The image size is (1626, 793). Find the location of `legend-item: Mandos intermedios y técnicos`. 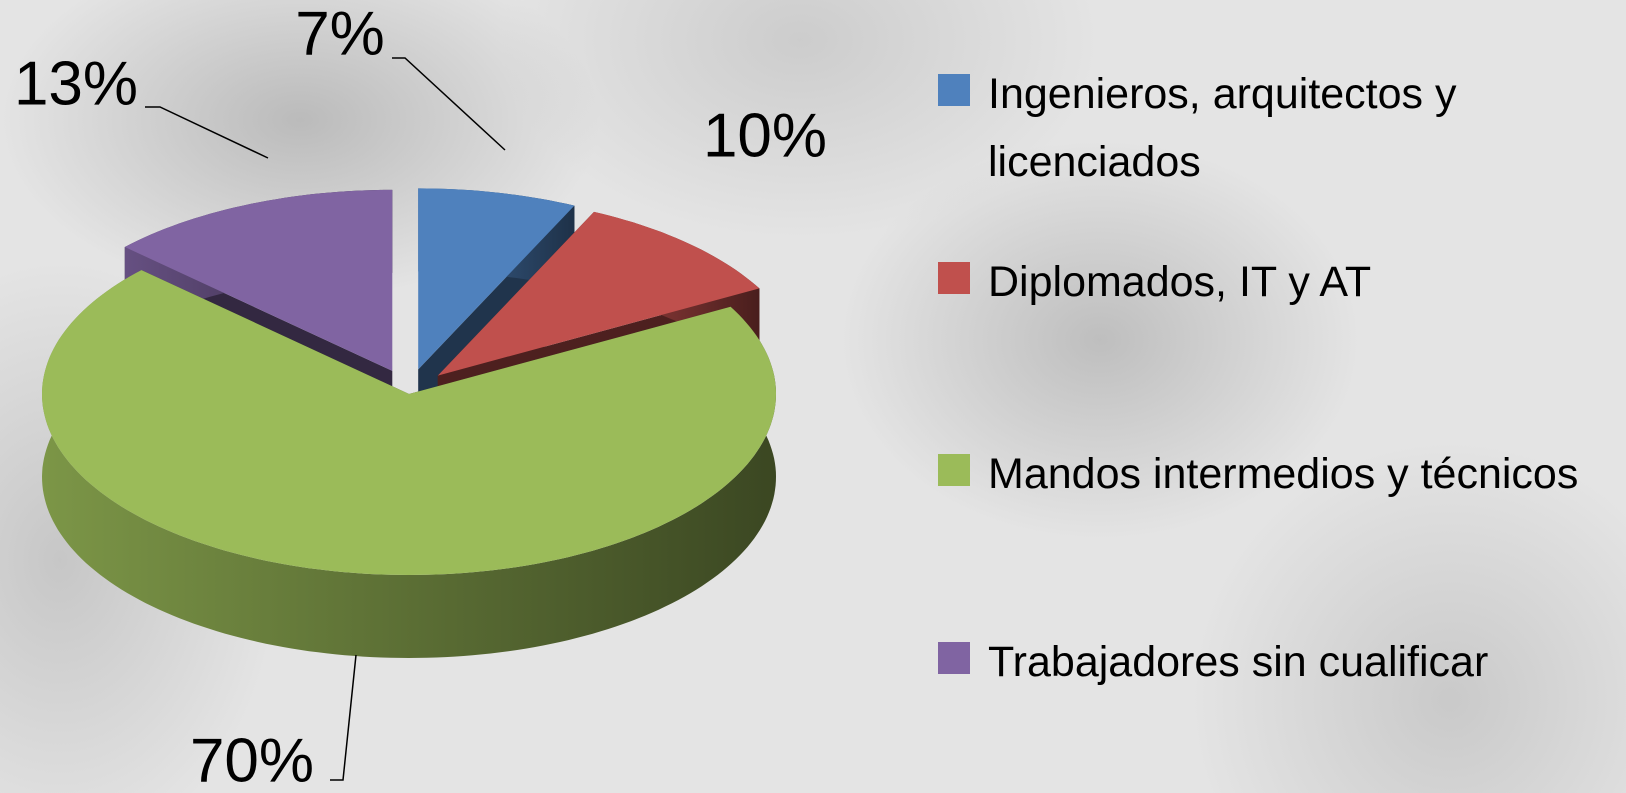

legend-item: Mandos intermedios y técnicos is located at coordinates (1273, 474).